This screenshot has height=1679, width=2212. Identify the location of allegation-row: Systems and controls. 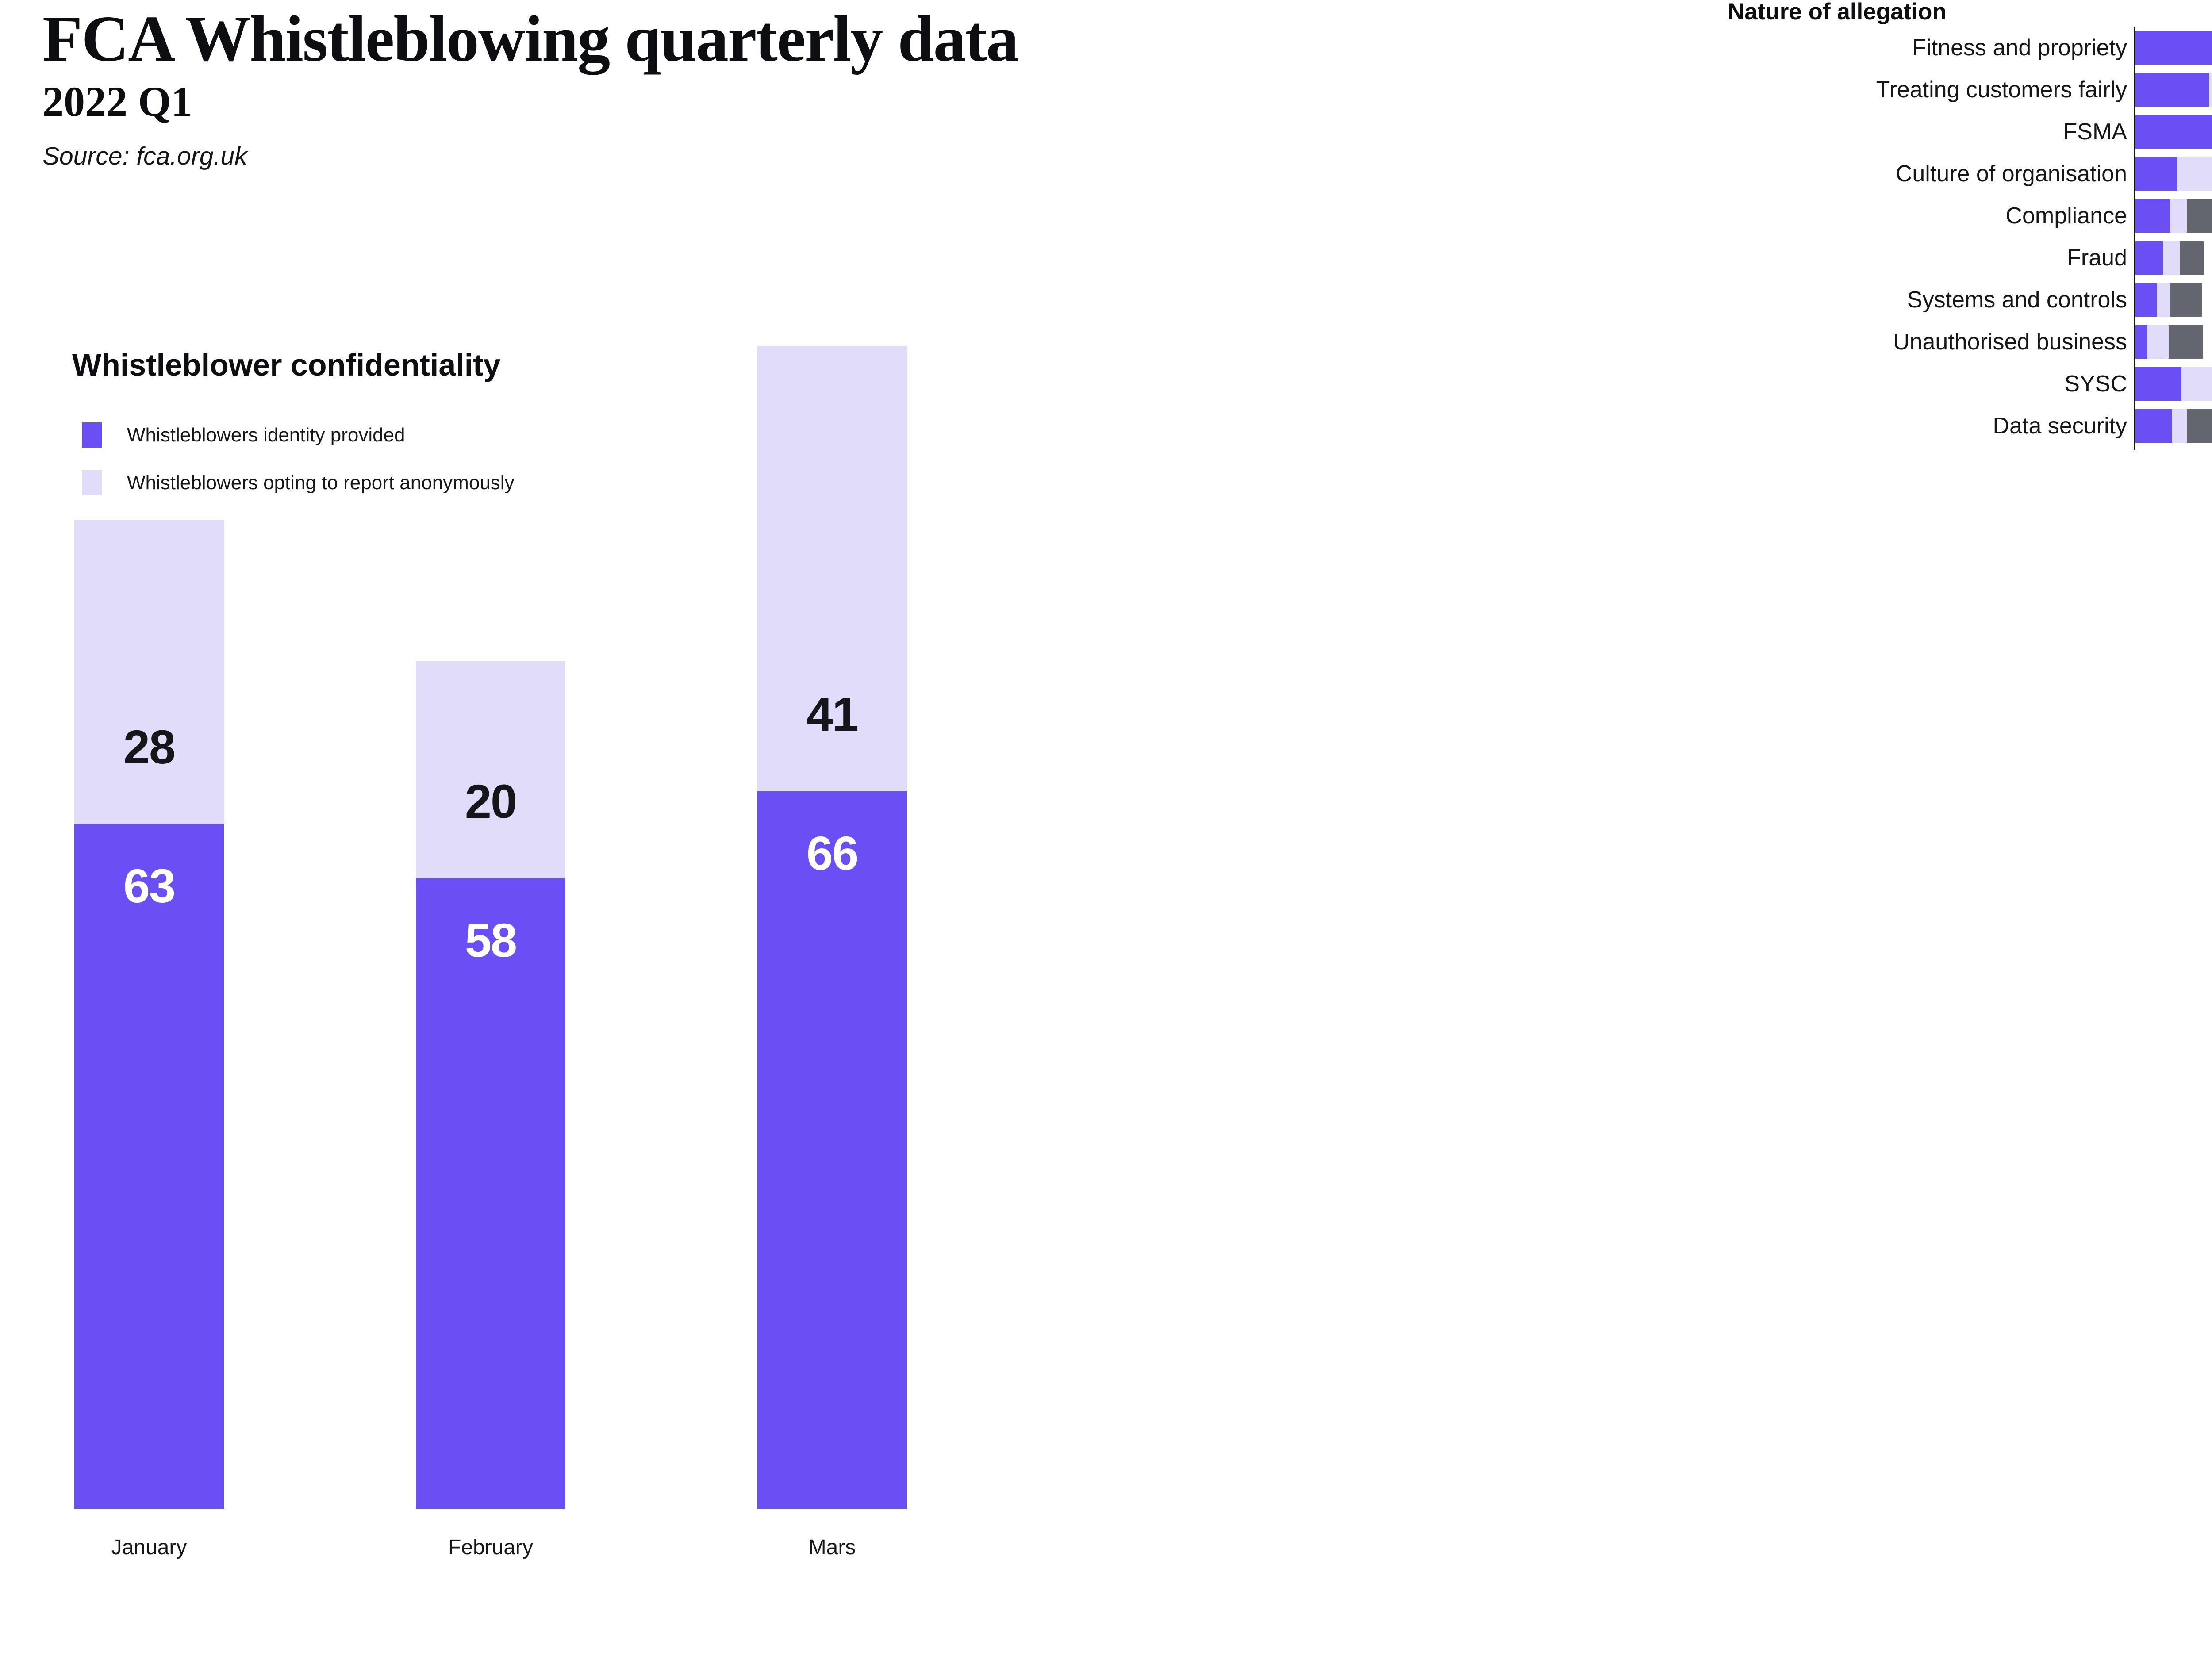
(1106, 300).